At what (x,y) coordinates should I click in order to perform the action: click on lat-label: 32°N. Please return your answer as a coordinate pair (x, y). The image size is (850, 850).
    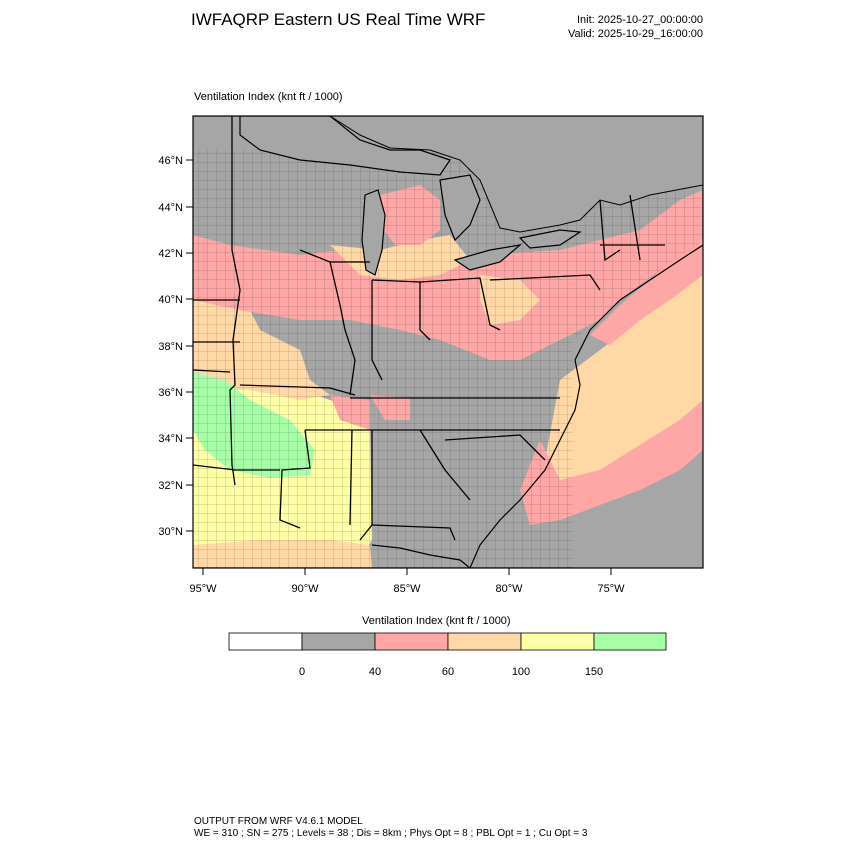
    Looking at the image, I should click on (170, 486).